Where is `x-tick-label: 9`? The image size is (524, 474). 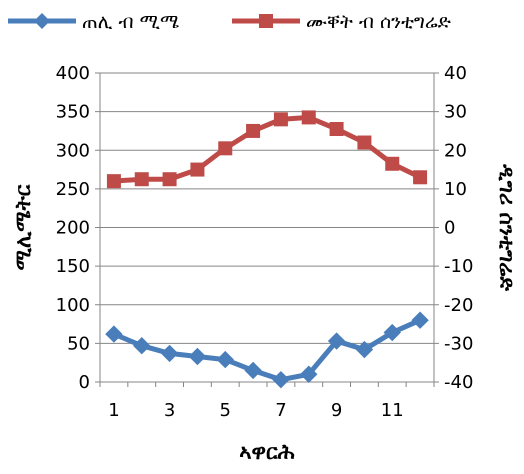
x-tick-label: 9 is located at coordinates (336, 410).